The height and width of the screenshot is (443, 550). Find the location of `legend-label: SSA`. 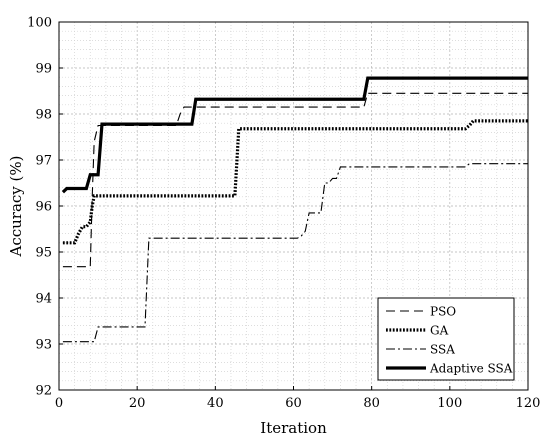

legend-label: SSA is located at coordinates (442, 350).